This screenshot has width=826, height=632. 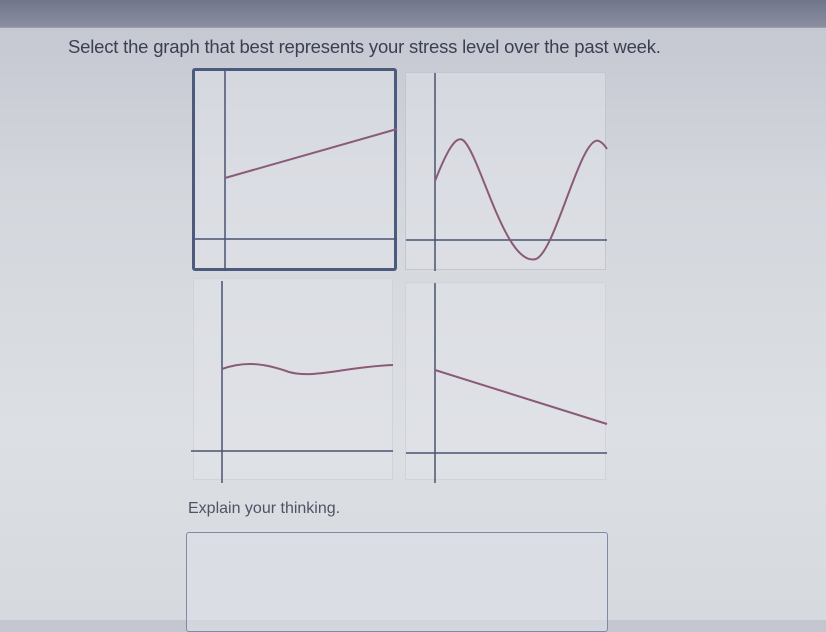 What do you see at coordinates (397, 582) in the screenshot?
I see `explanation-textarea` at bounding box center [397, 582].